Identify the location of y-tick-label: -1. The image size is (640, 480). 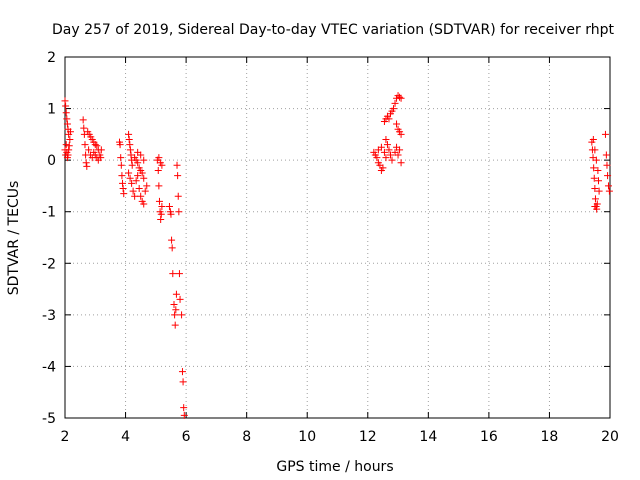
(49, 213).